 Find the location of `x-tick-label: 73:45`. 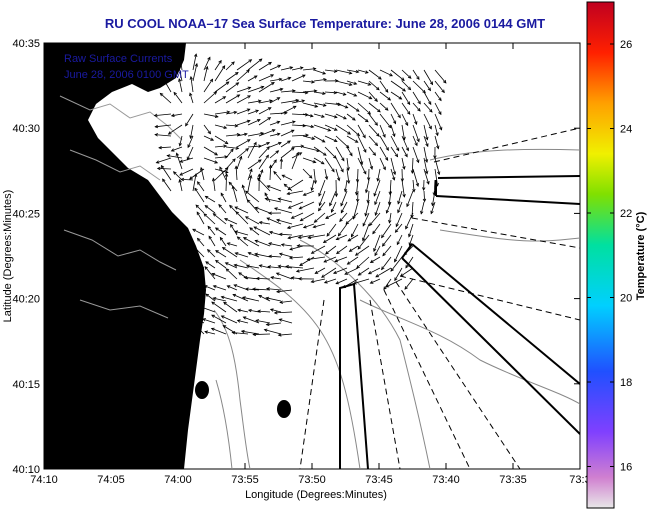

x-tick-label: 73:45 is located at coordinates (379, 480).